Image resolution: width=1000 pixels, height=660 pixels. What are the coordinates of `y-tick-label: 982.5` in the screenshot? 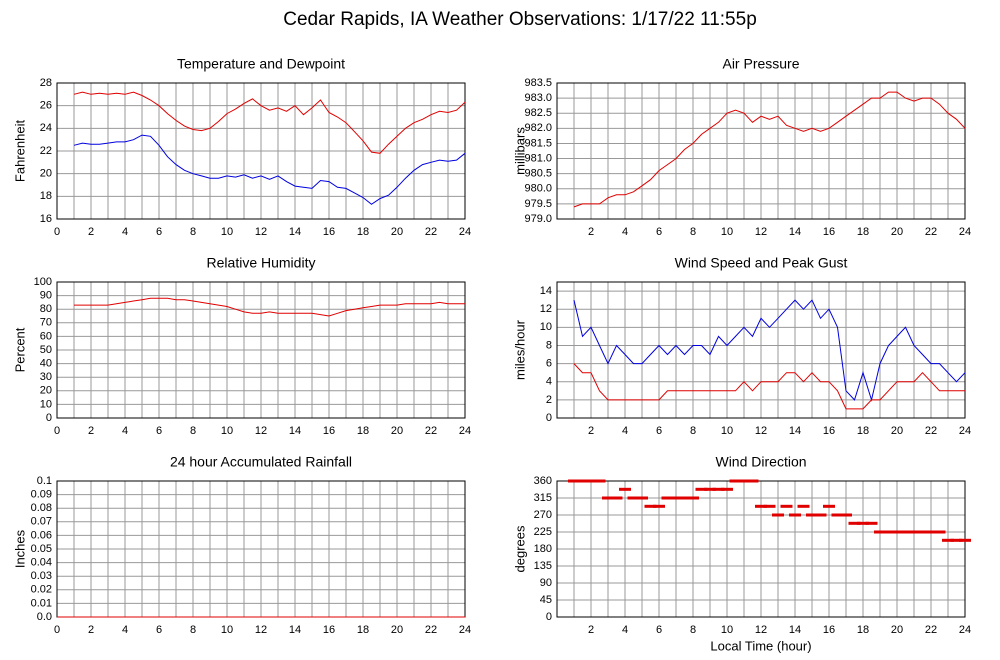 It's located at (538, 113).